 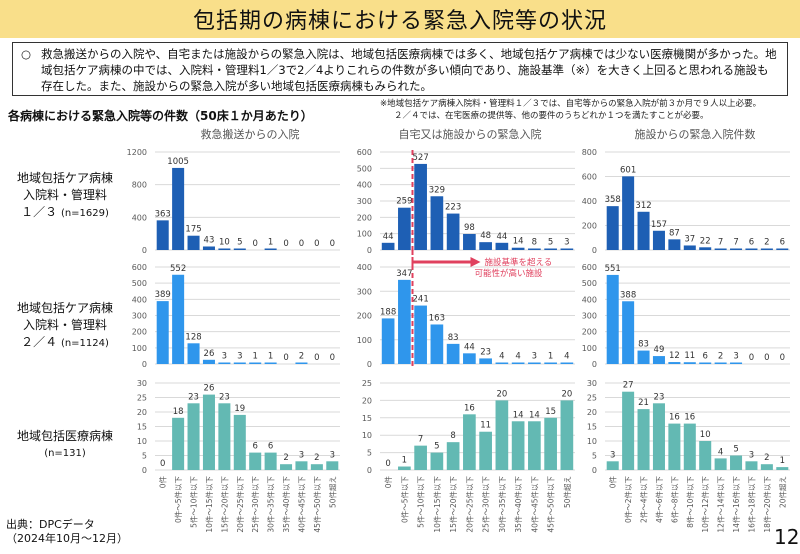 What do you see at coordinates (475, 262) in the screenshot?
I see `annotation-arrowhead` at bounding box center [475, 262].